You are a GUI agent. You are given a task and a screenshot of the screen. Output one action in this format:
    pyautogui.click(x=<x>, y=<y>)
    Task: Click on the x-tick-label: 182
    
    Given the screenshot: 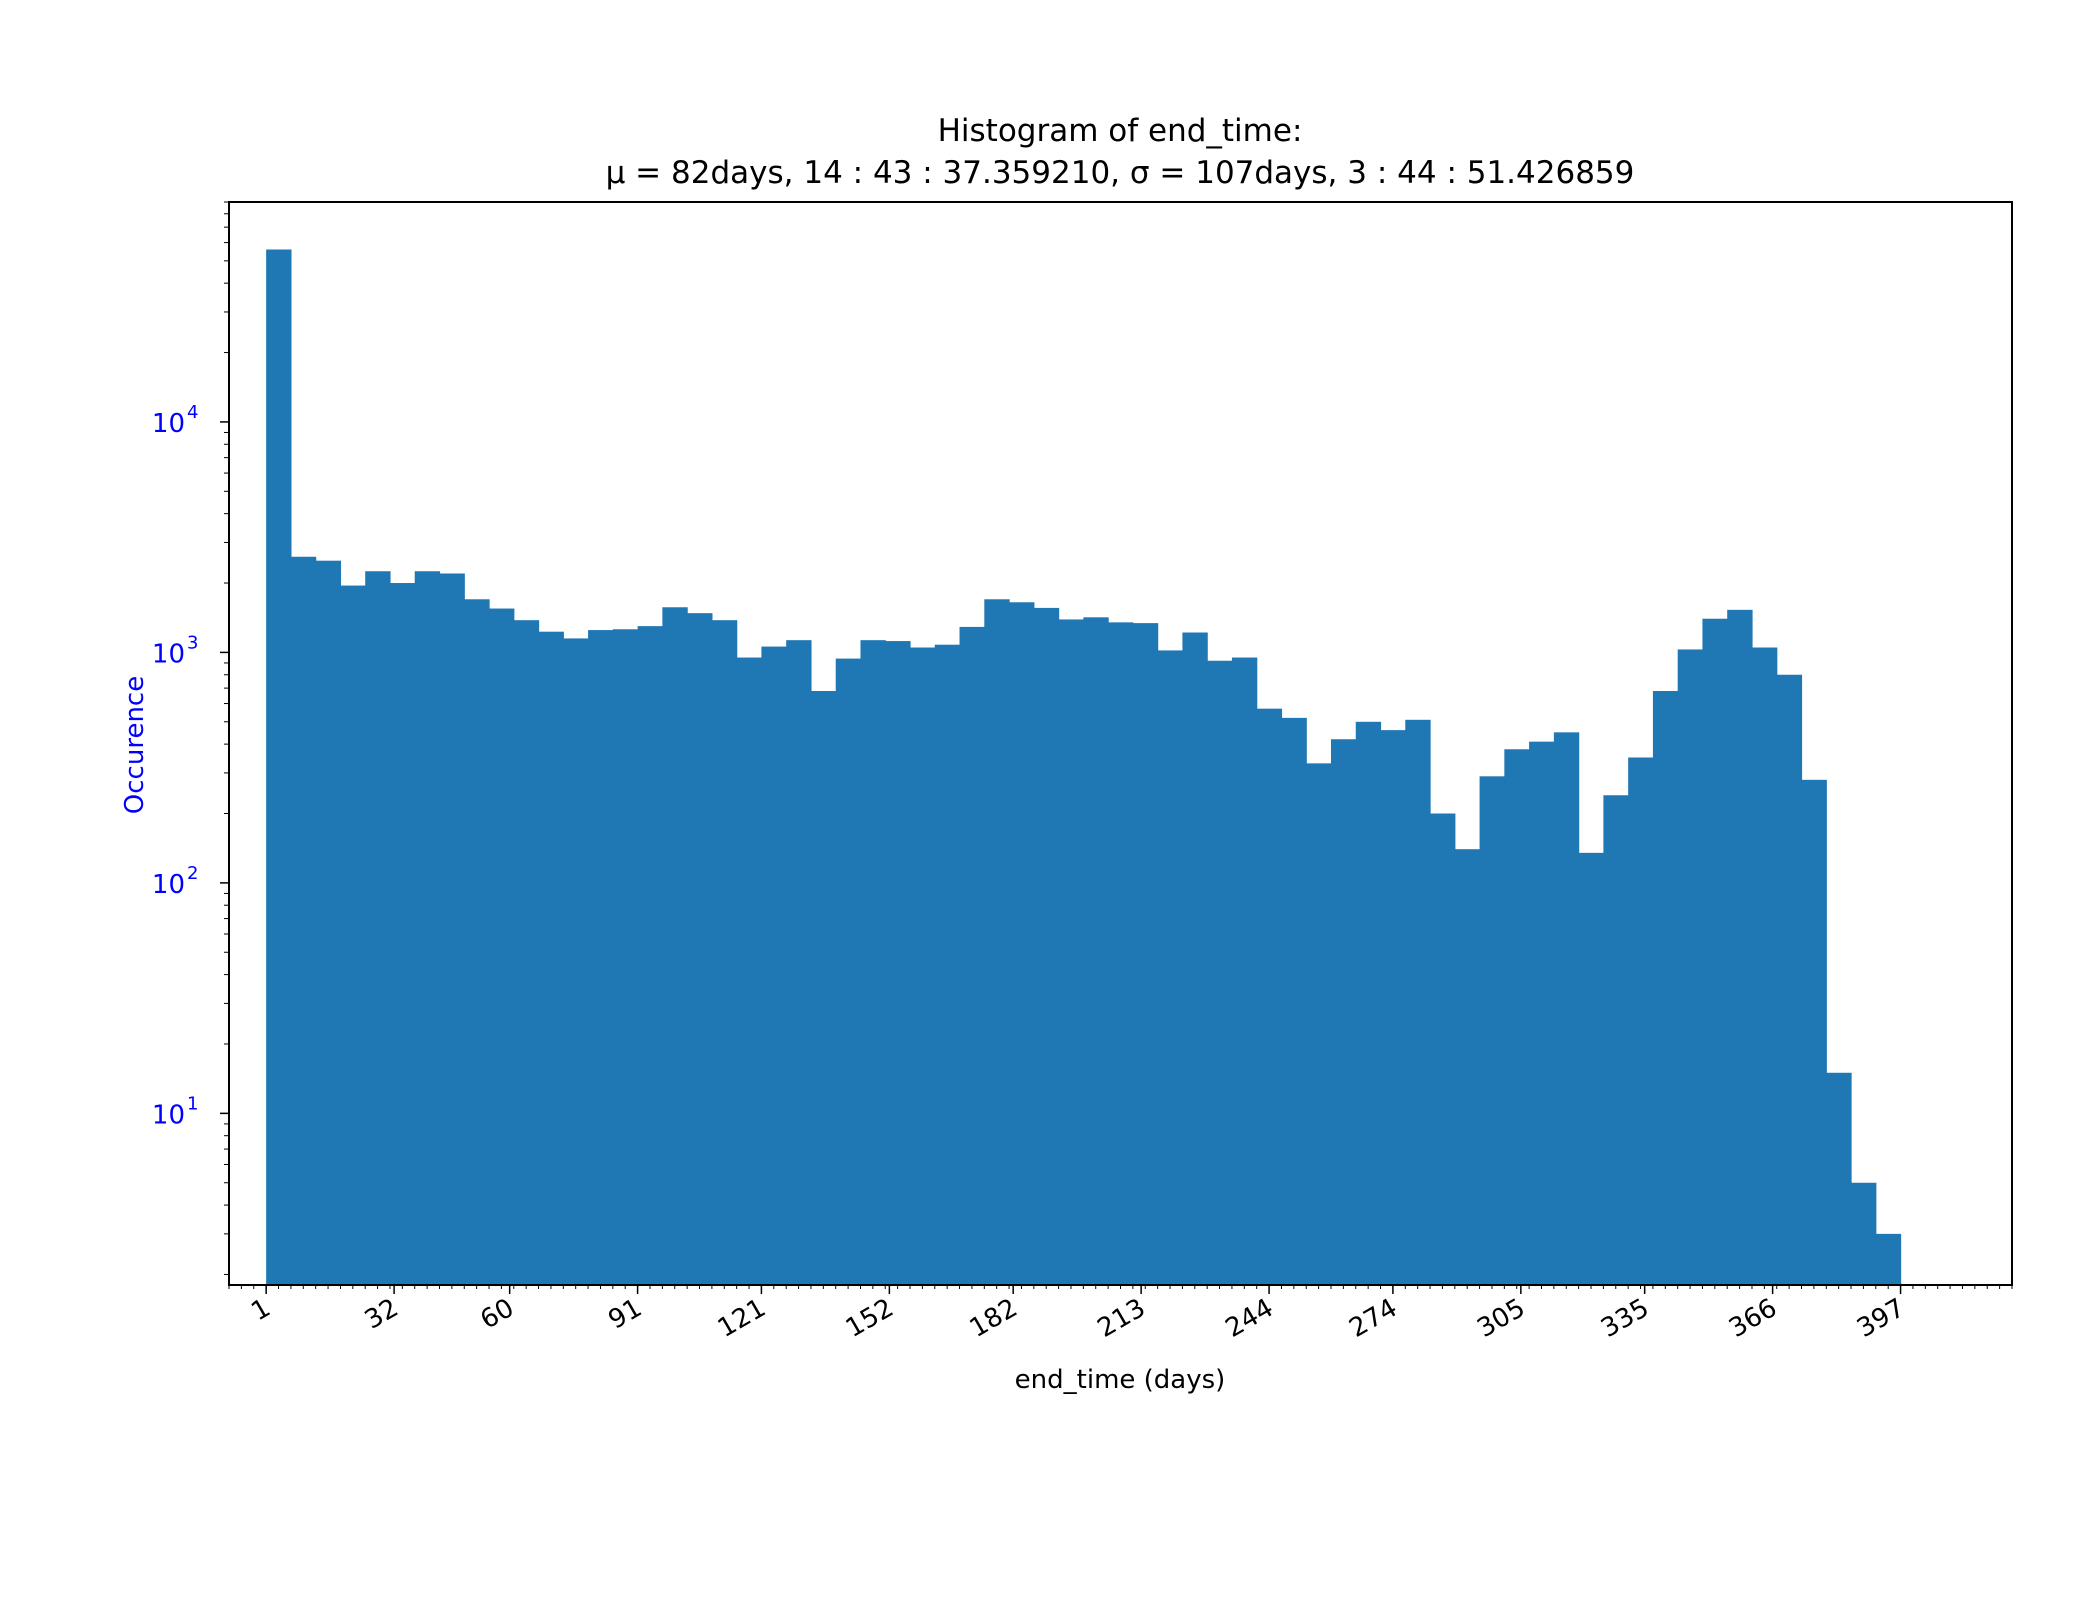 What is the action you would take?
    pyautogui.click(x=994, y=1318)
    